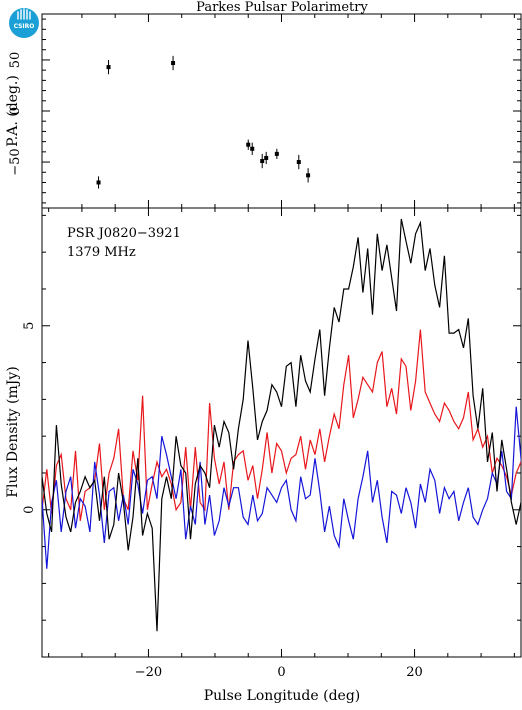 This screenshot has height=710, width=522. I want to click on flux-x-tick-label: 20, so click(414, 672).